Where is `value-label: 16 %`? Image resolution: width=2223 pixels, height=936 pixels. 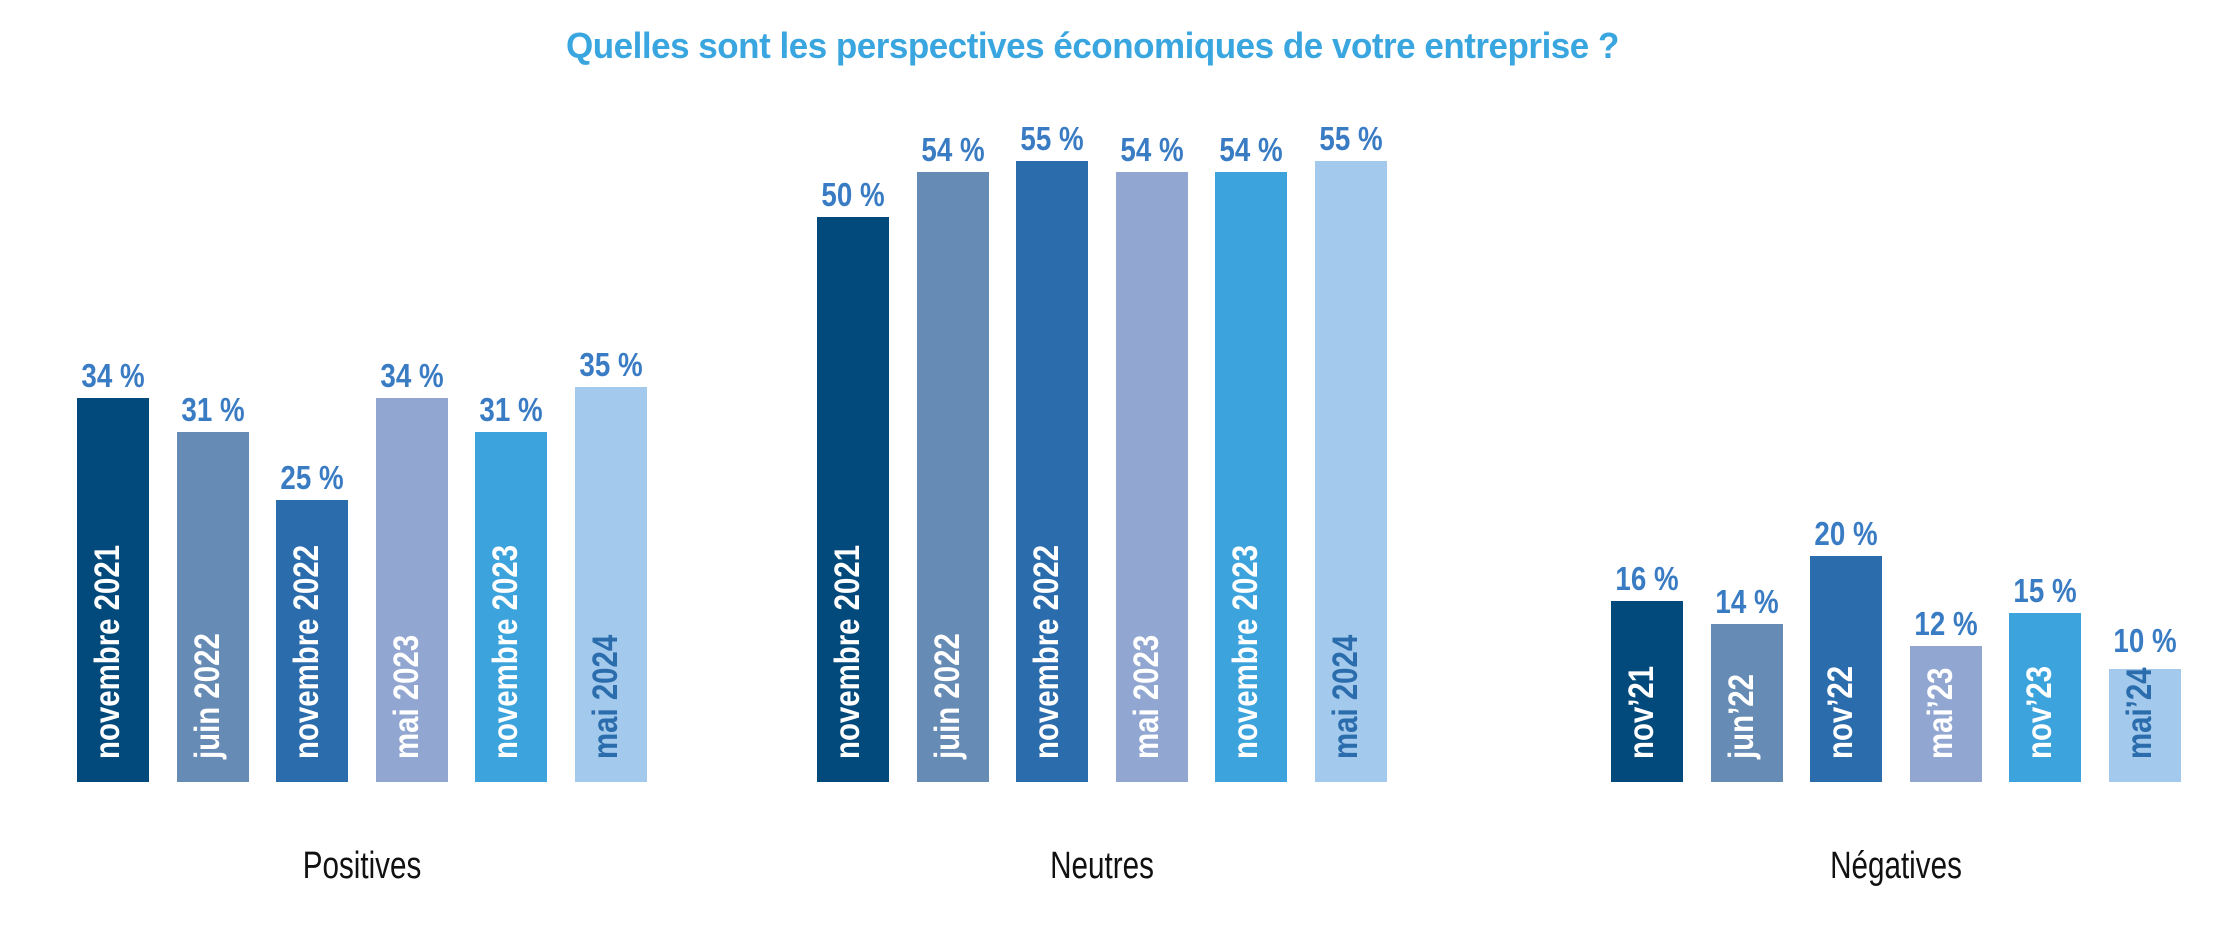 value-label: 16 % is located at coordinates (1647, 579).